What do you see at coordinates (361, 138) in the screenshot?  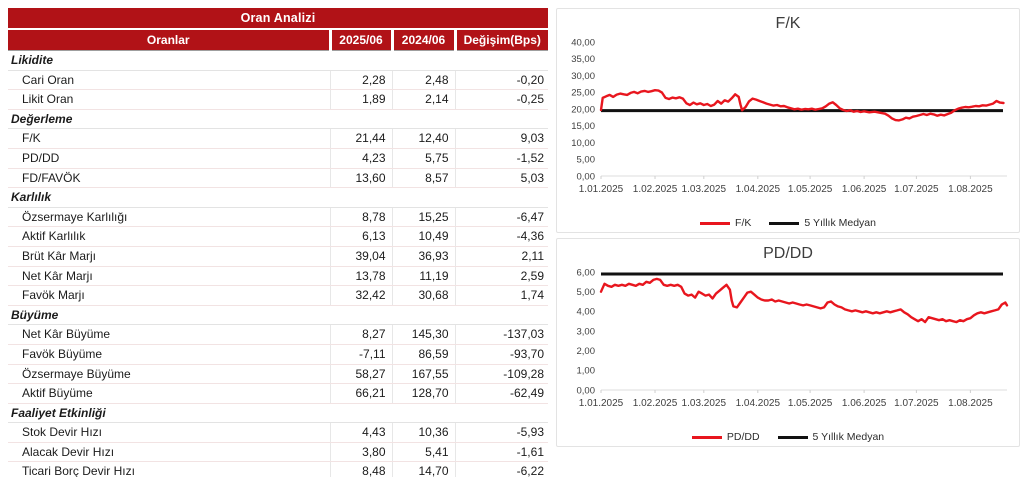 I see `value-2025-06: 21,44` at bounding box center [361, 138].